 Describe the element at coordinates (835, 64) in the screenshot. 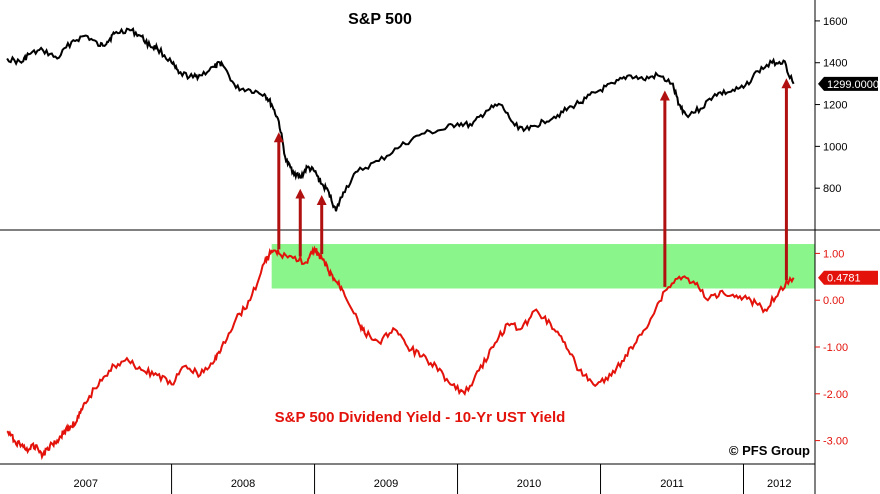

I see `top-tick-label: 1400` at that location.